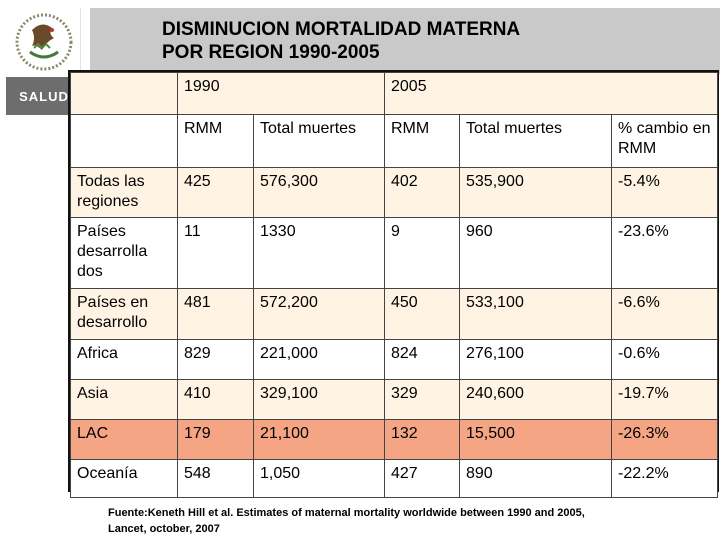  Describe the element at coordinates (422, 439) in the screenshot. I see `value-cell: 132` at that location.